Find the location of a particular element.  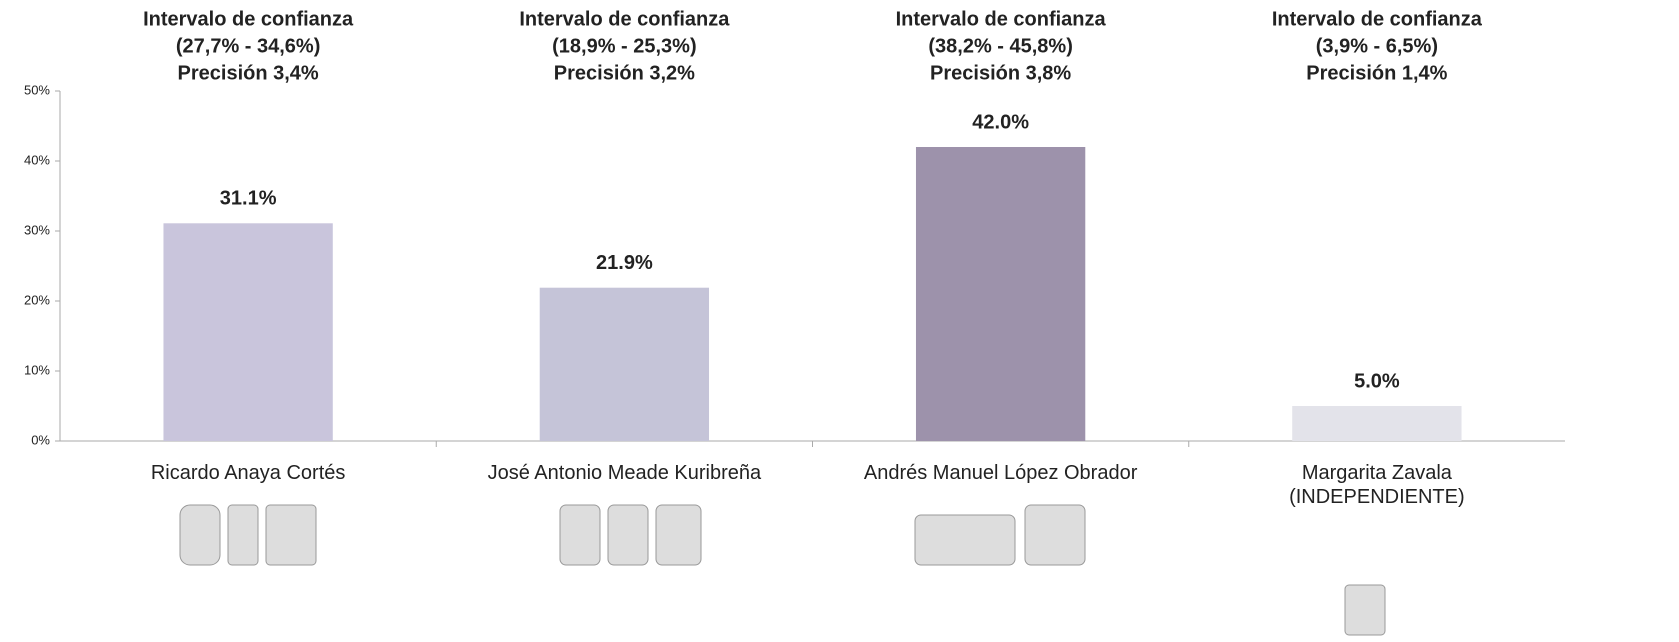

y-tick-label: 30% is located at coordinates (37, 229).